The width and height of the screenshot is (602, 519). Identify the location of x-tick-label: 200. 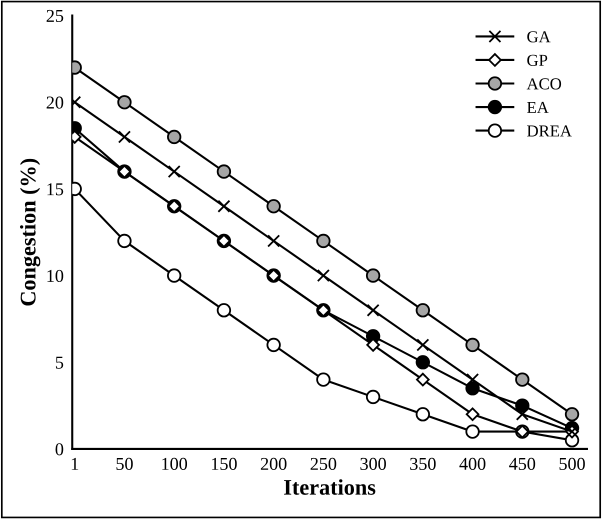
(273, 464).